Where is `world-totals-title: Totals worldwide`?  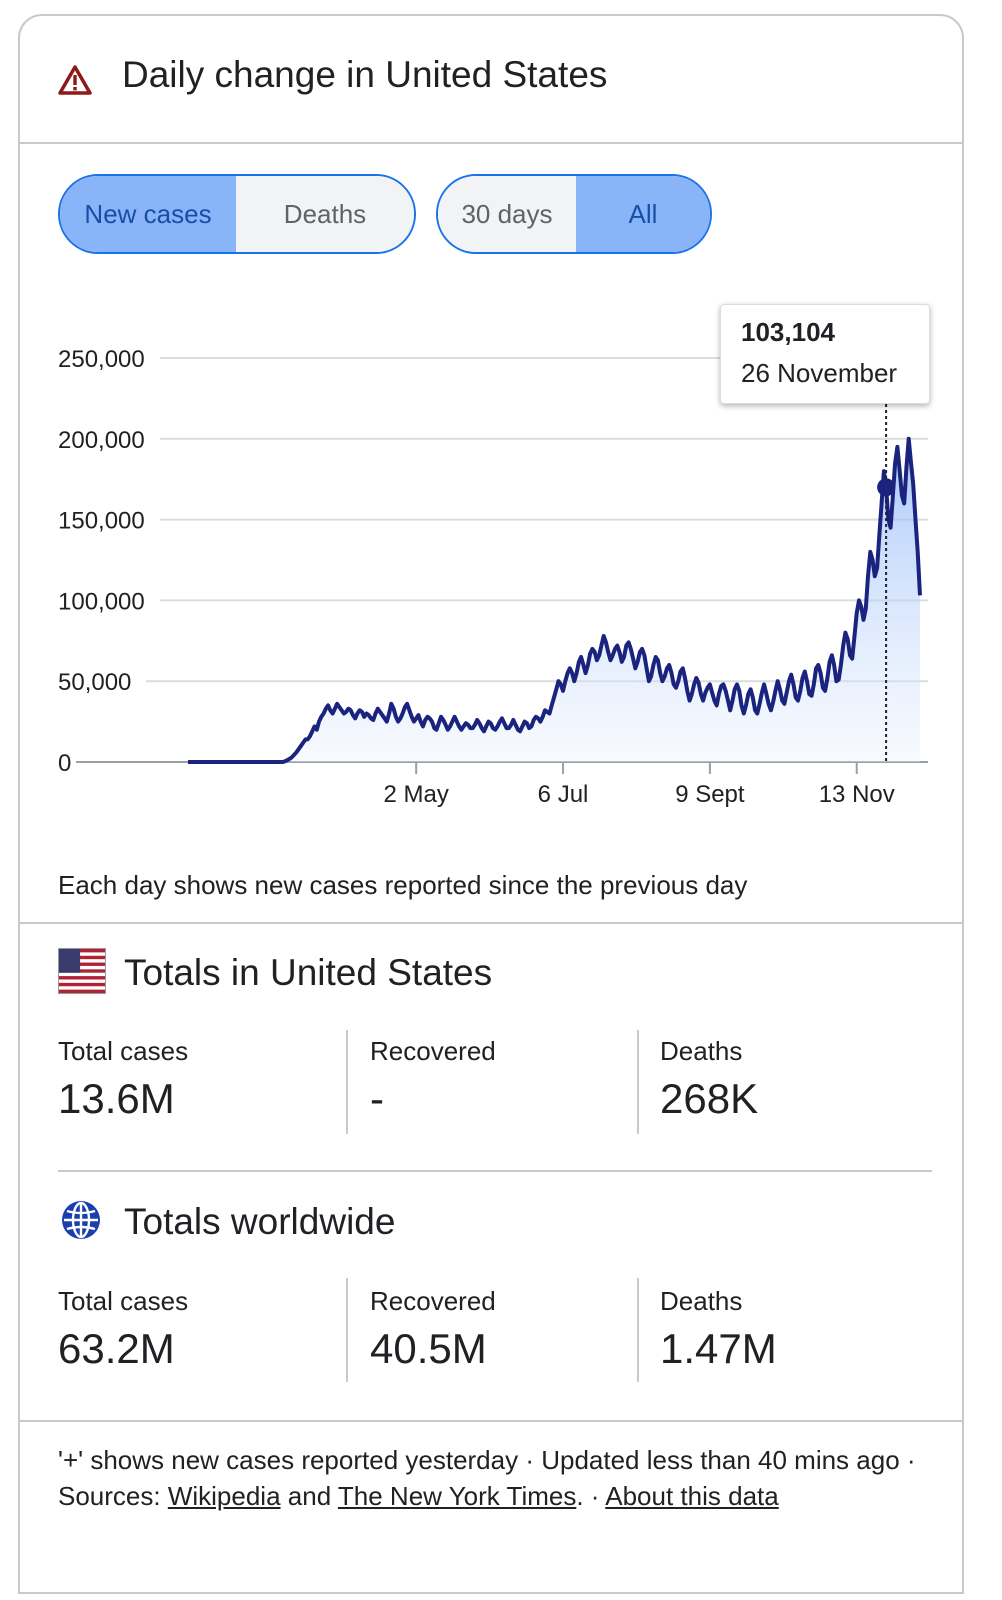
world-totals-title: Totals worldwide is located at coordinates (260, 1221).